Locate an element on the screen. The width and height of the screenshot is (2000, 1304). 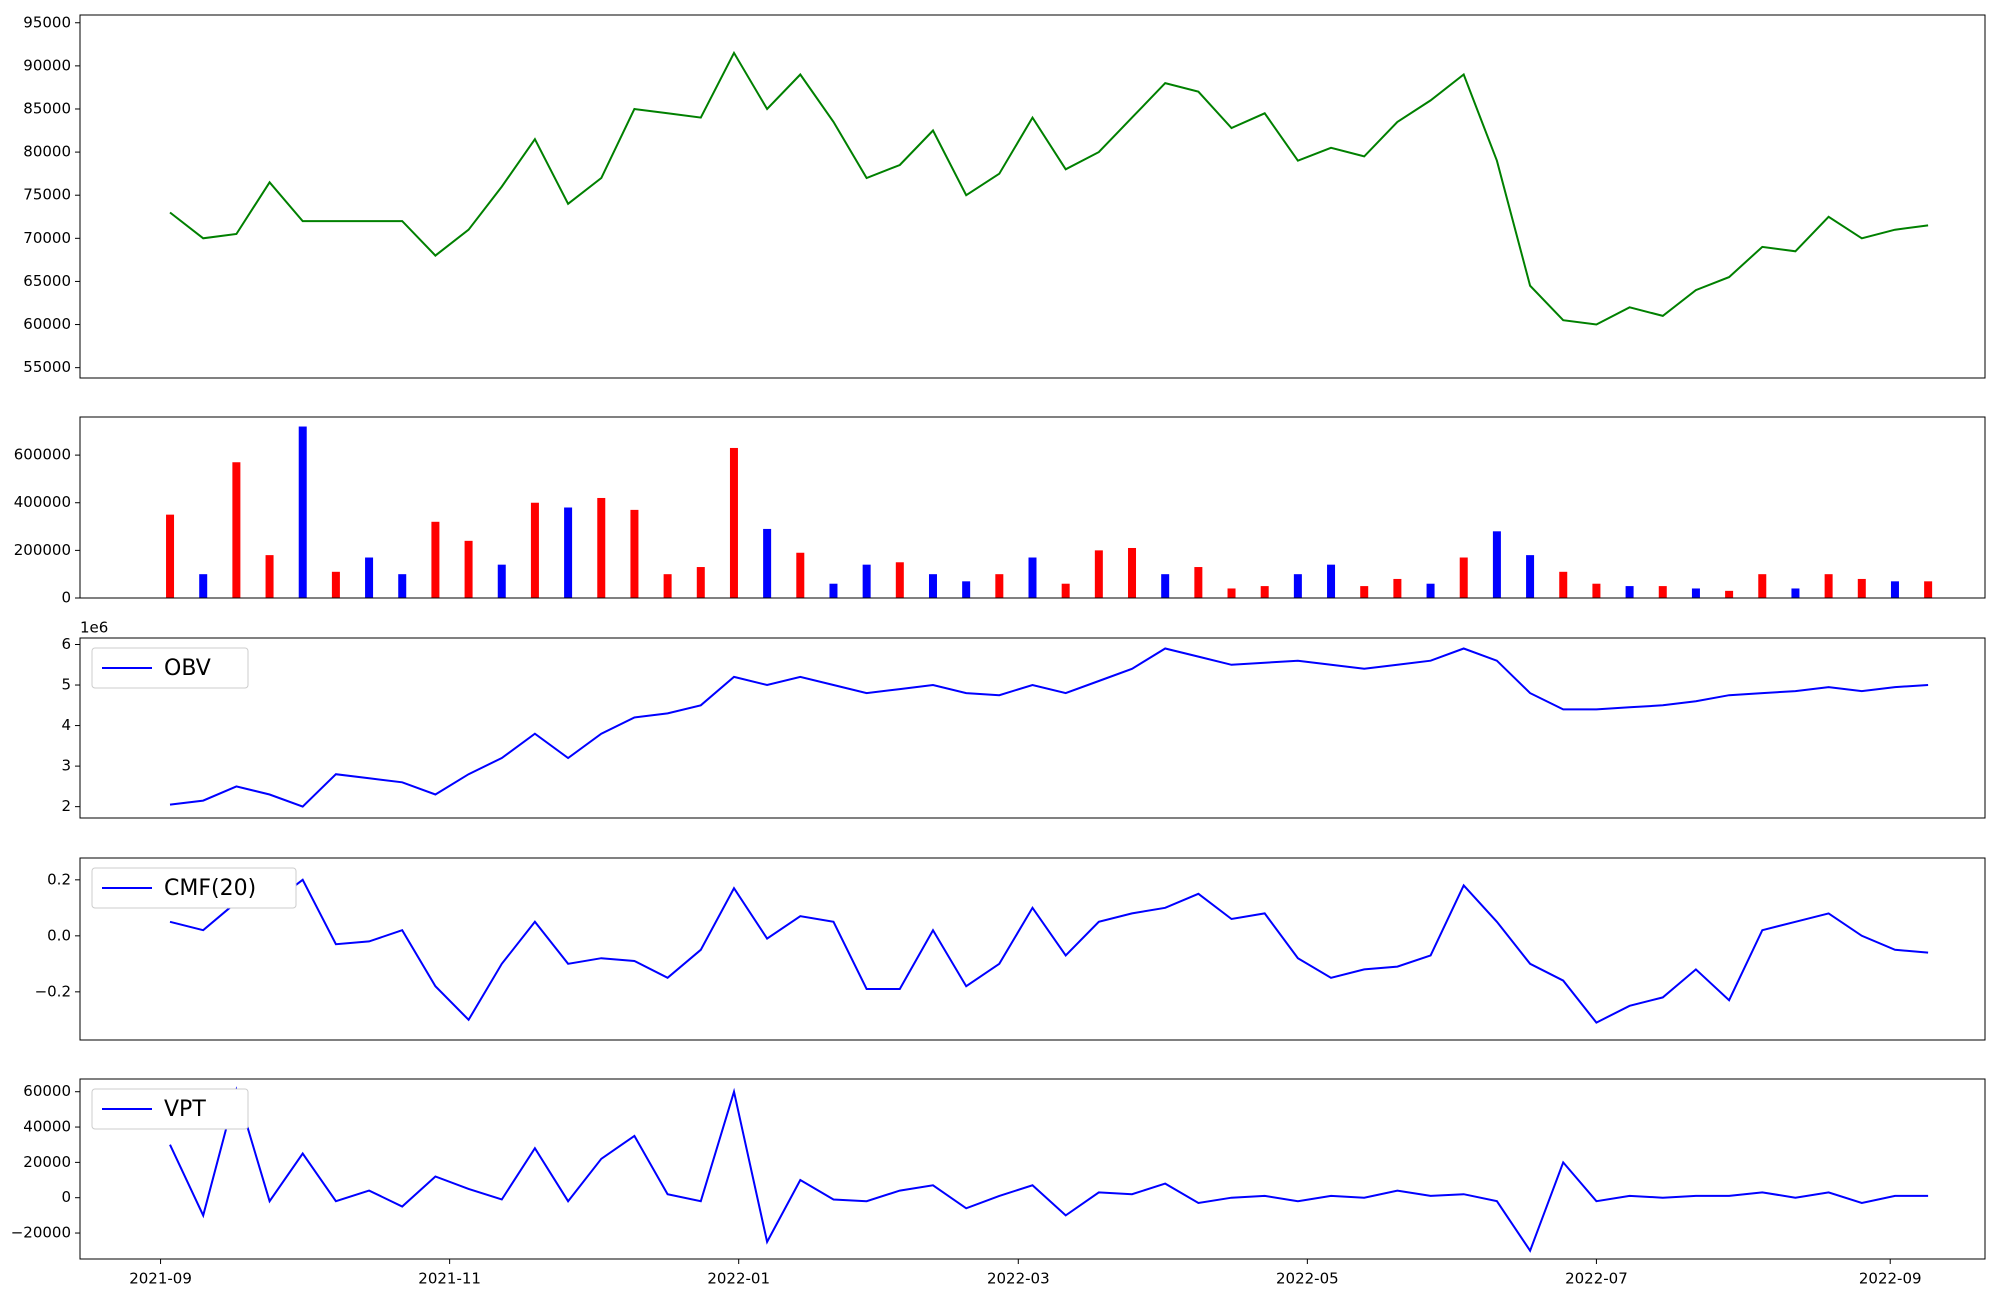
legend-label: VPT is located at coordinates (185, 1109).